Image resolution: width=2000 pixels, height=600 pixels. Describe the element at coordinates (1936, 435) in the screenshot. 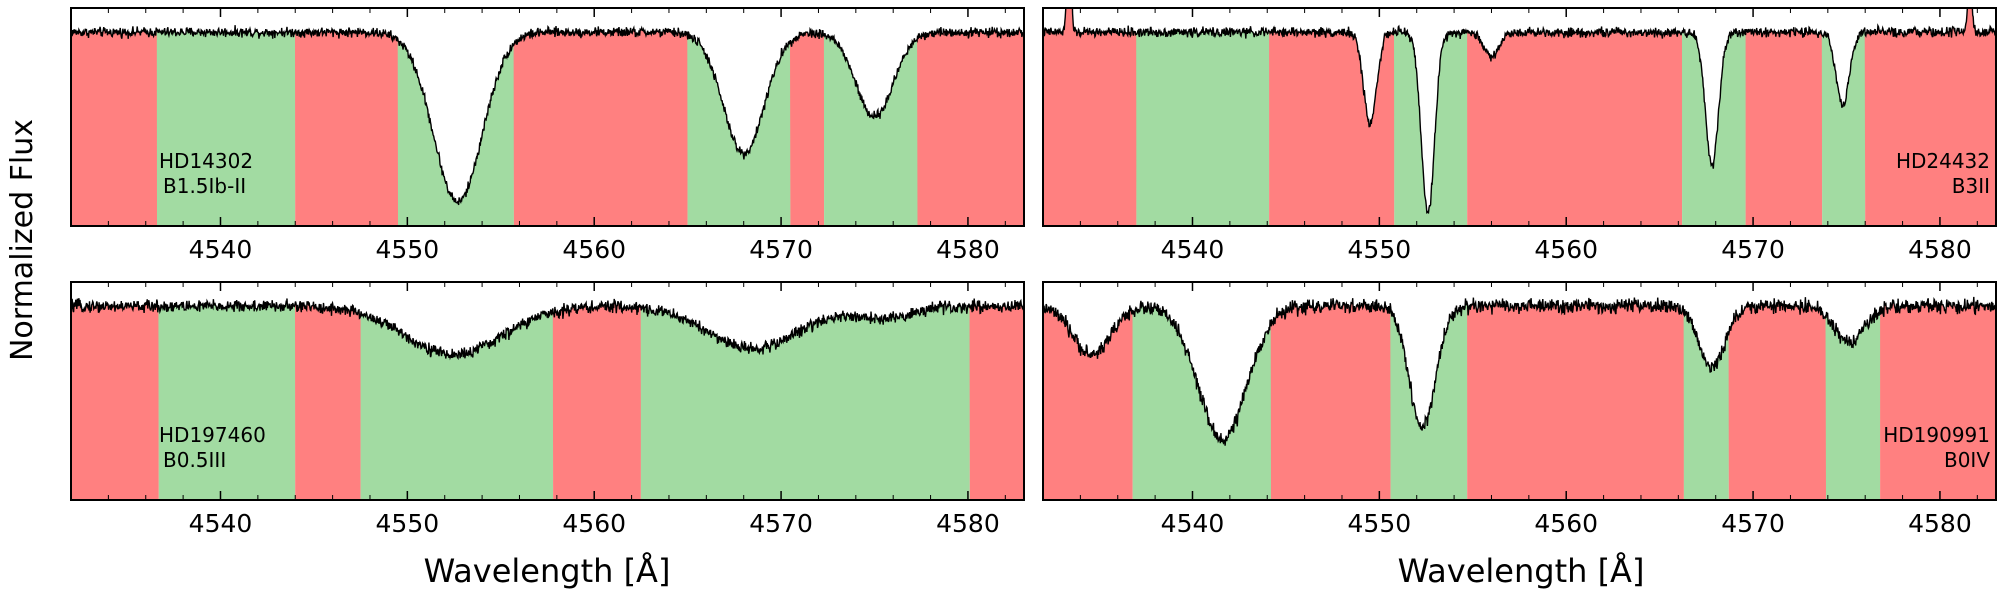

I see `star-name-label: HD190991` at that location.